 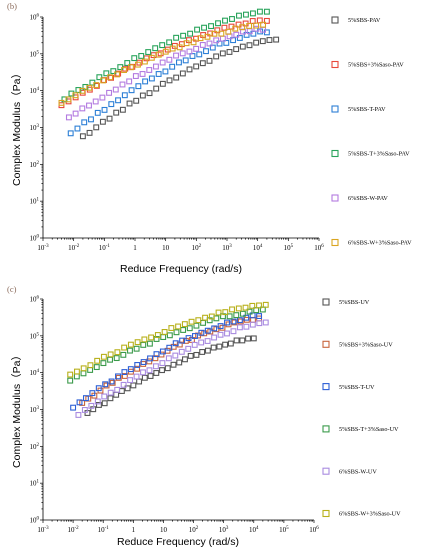 I want to click on series-5%SBS-PAV, so click(x=179, y=88).